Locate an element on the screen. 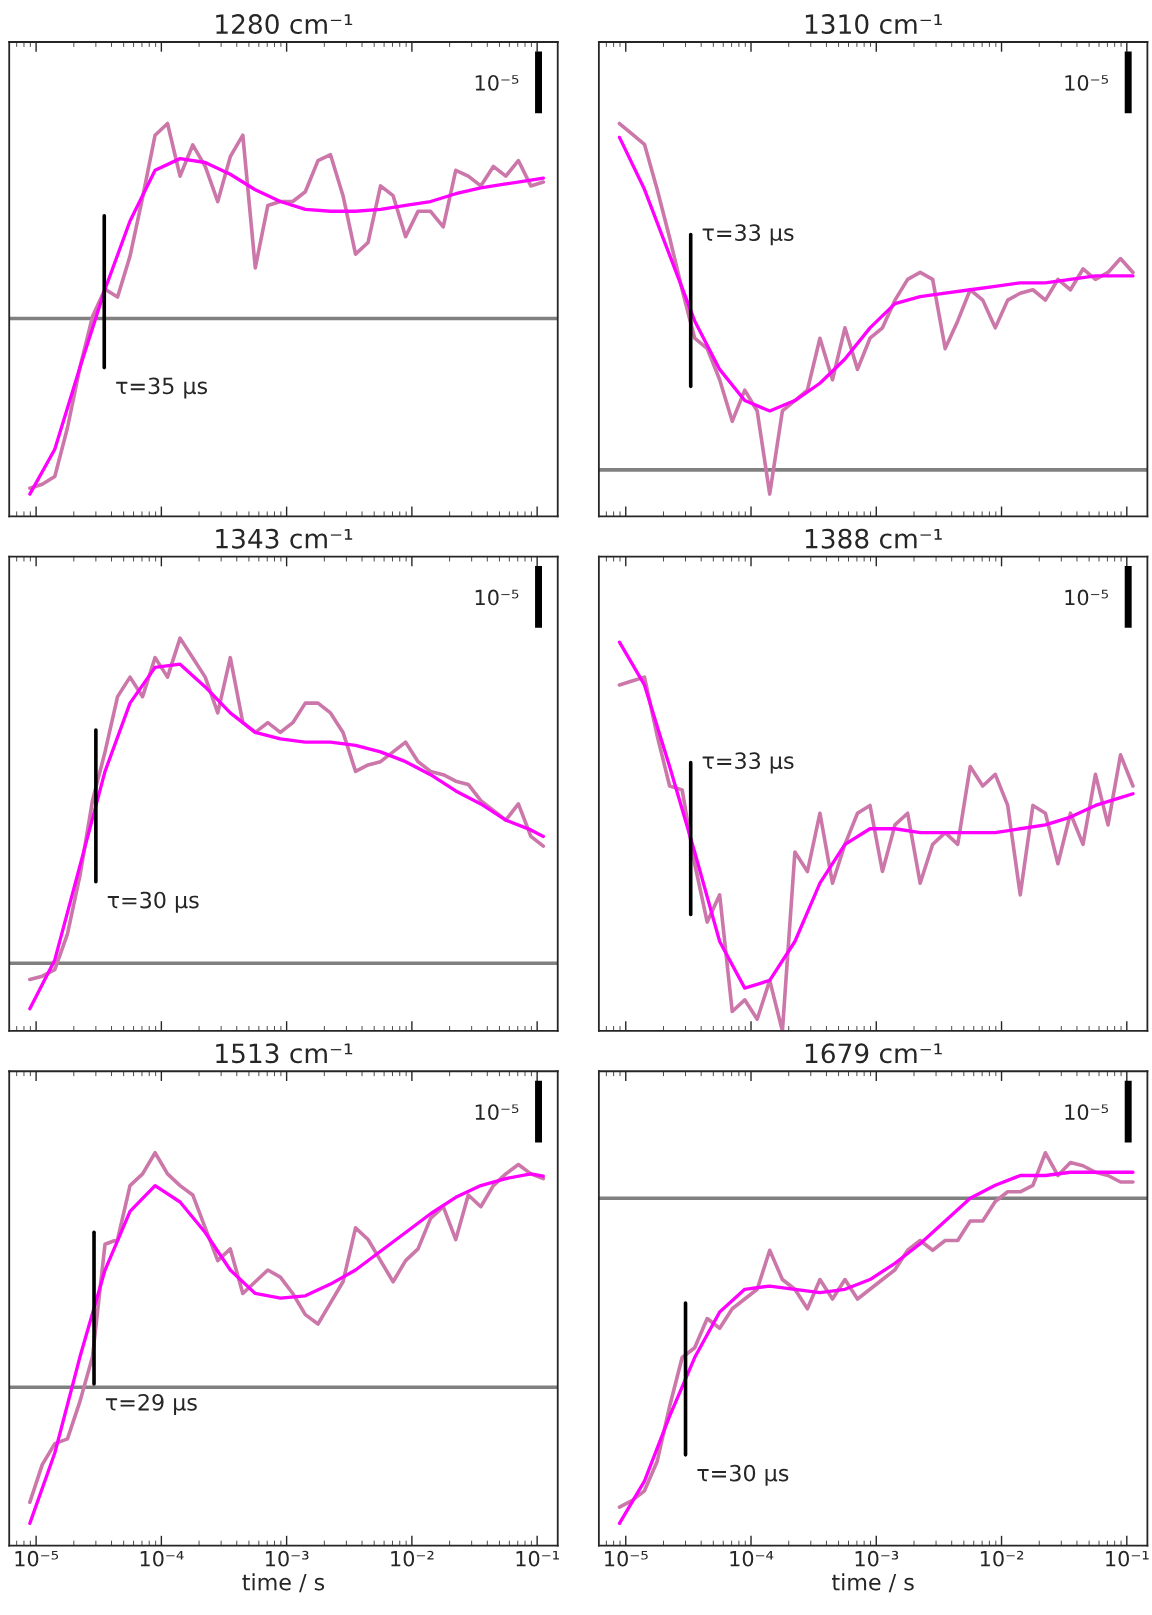  chart-title: 1679 cm⁻¹ is located at coordinates (873, 1053).